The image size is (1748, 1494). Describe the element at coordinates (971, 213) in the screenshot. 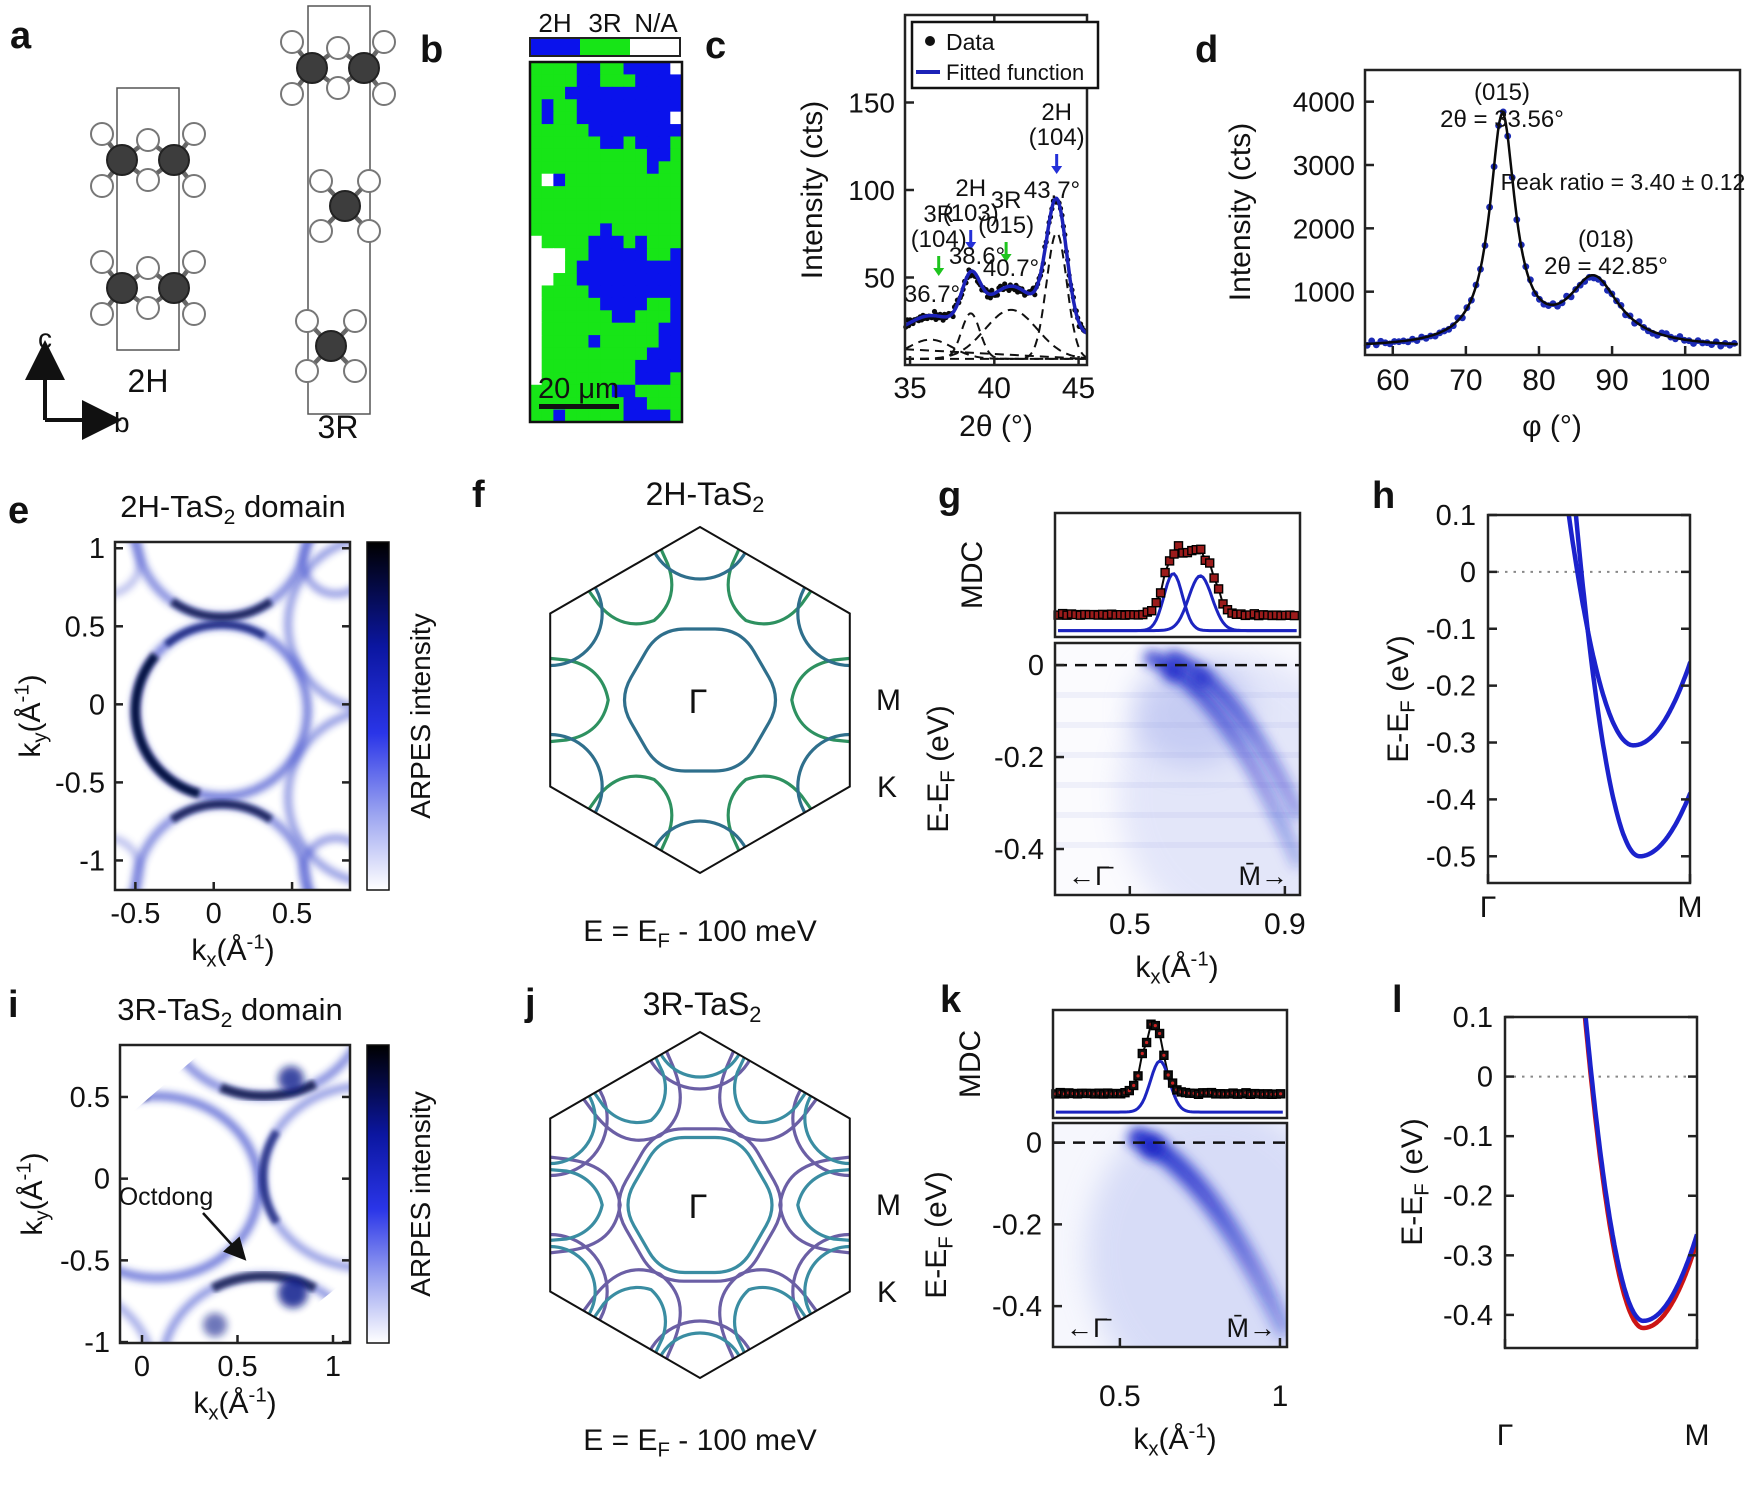

I see `peak-plane-label: (103)` at that location.